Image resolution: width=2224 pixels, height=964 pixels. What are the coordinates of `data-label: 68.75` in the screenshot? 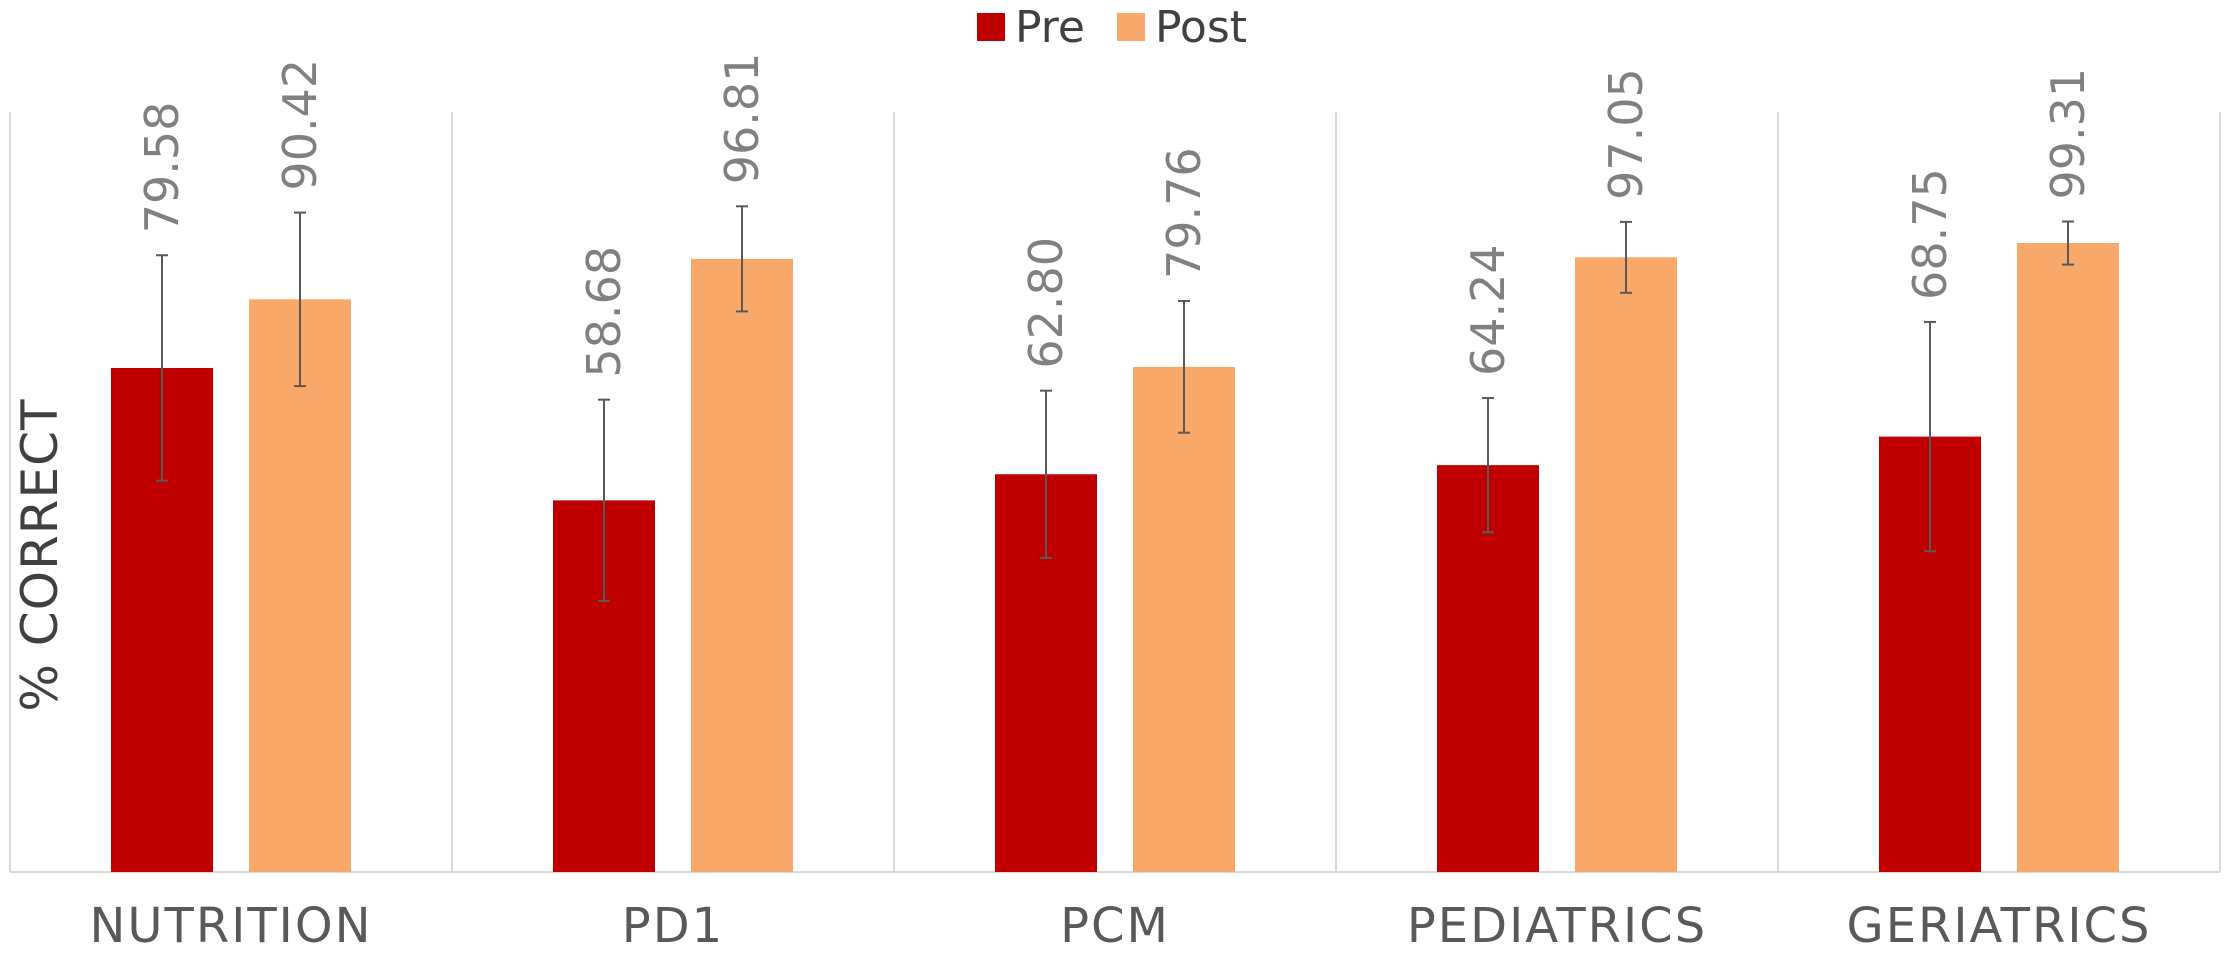 It's located at (1930, 234).